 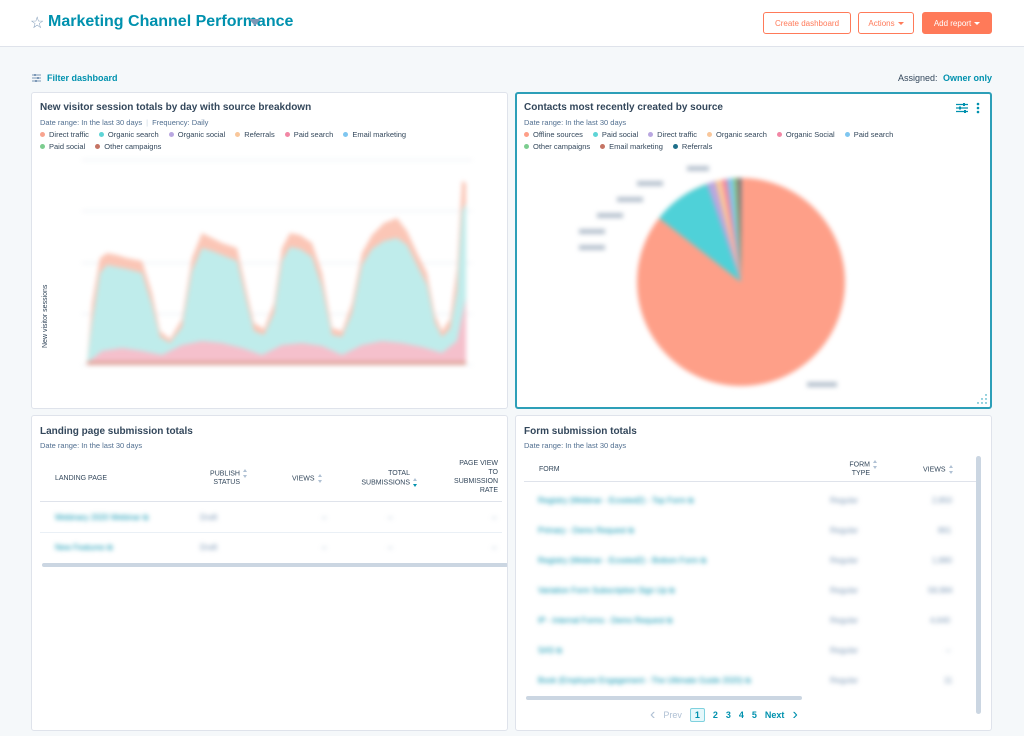 I want to click on page-3-button: 3, so click(x=728, y=715).